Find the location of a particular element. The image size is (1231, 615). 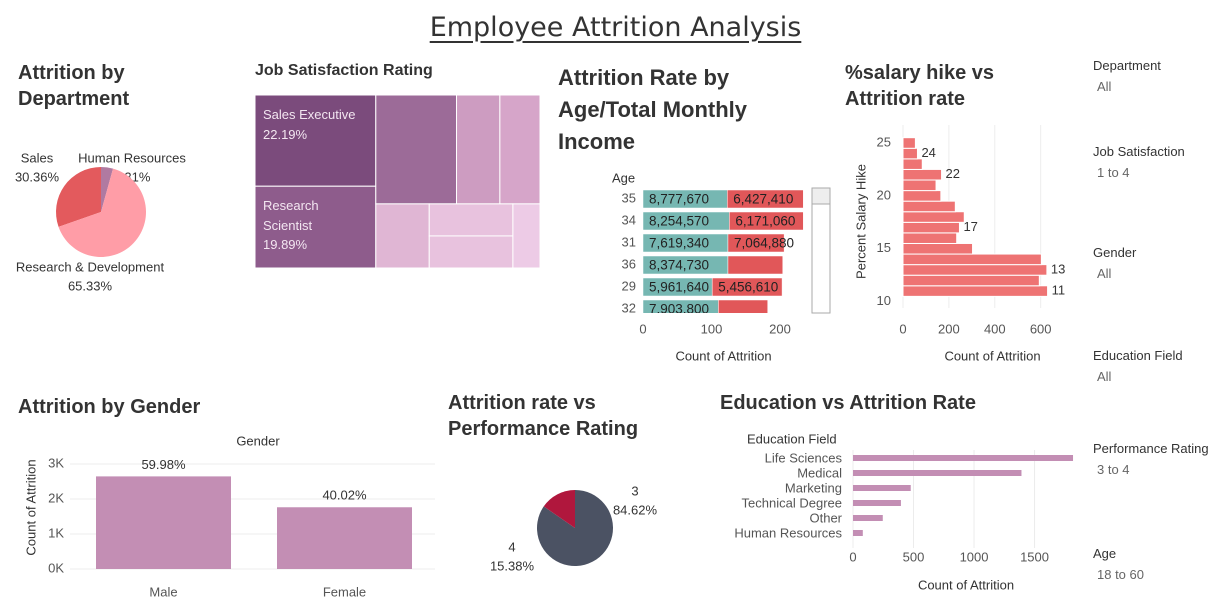

filter-value: 1 to 4 is located at coordinates (1113, 172).